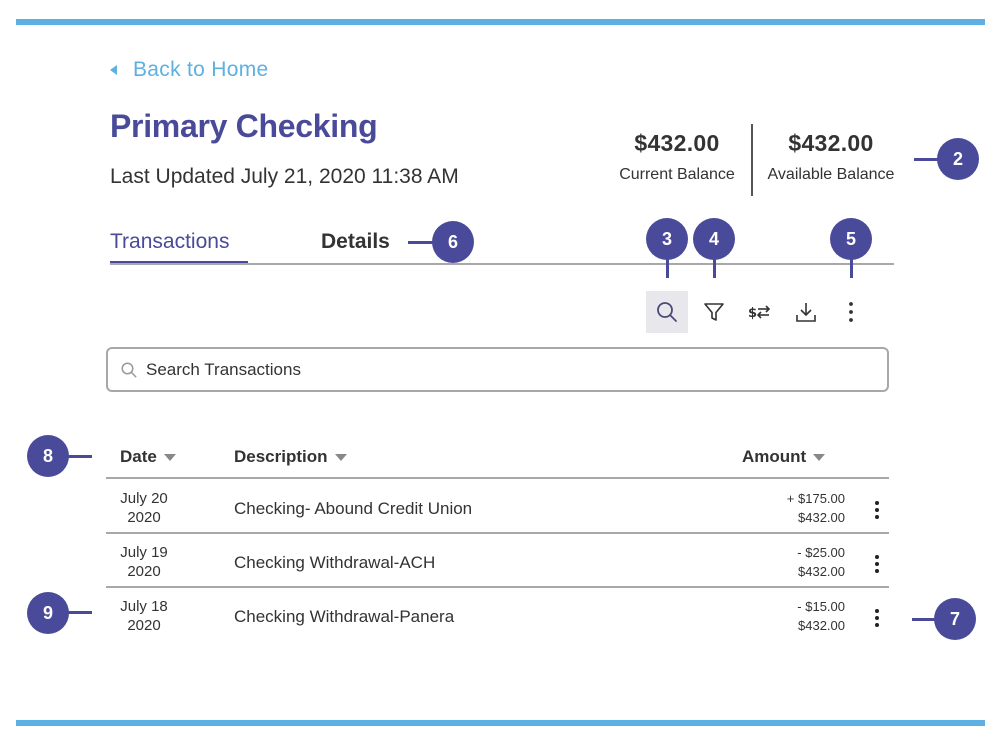 The width and height of the screenshot is (1000, 742). I want to click on column-header-date: Date, so click(148, 457).